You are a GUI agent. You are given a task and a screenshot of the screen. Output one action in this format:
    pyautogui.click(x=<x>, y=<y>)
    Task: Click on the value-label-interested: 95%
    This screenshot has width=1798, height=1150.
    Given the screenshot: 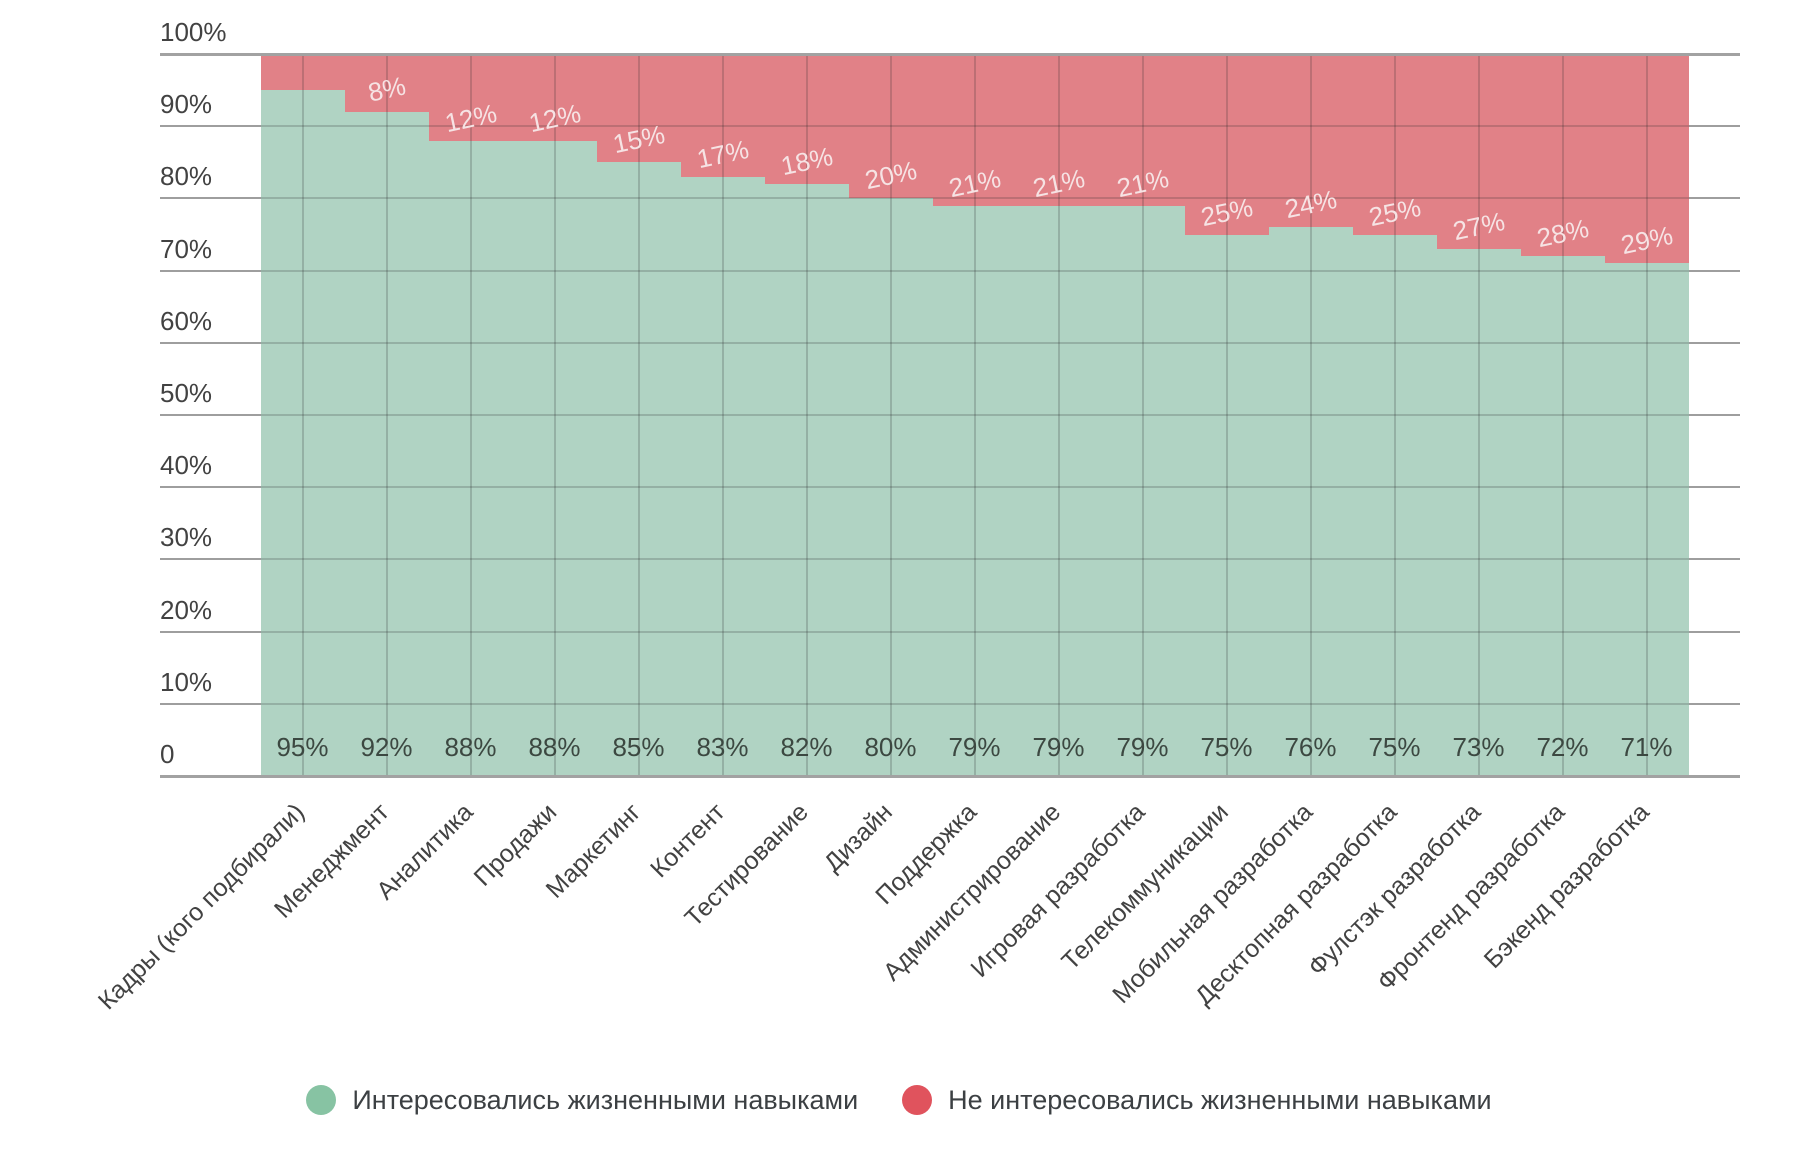 What is the action you would take?
    pyautogui.click(x=302, y=747)
    